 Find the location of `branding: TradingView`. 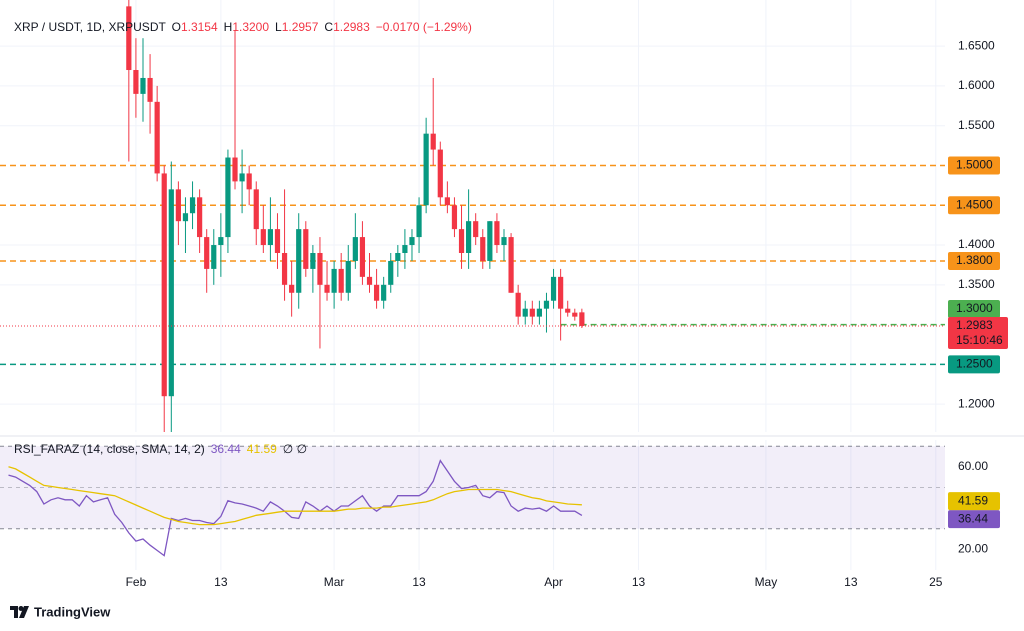

branding: TradingView is located at coordinates (72, 611).